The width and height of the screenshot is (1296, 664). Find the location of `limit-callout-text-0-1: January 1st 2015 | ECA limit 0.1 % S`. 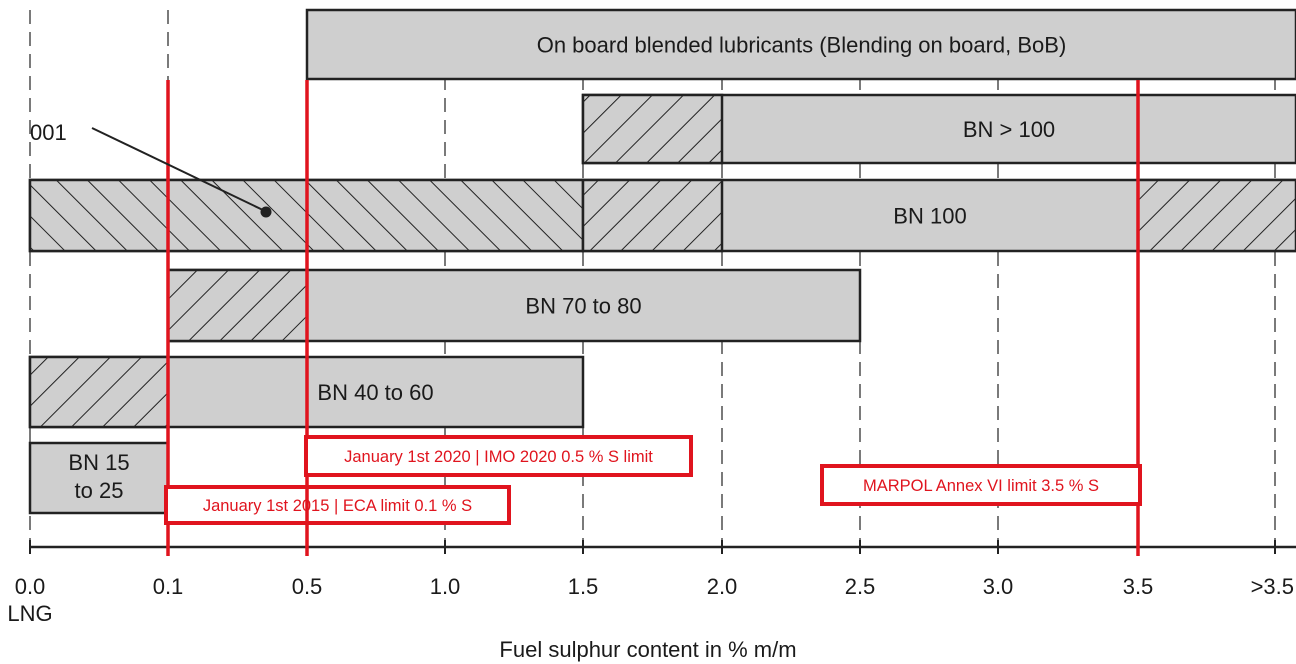

limit-callout-text-0-1: January 1st 2015 | ECA limit 0.1 % S is located at coordinates (337, 506).